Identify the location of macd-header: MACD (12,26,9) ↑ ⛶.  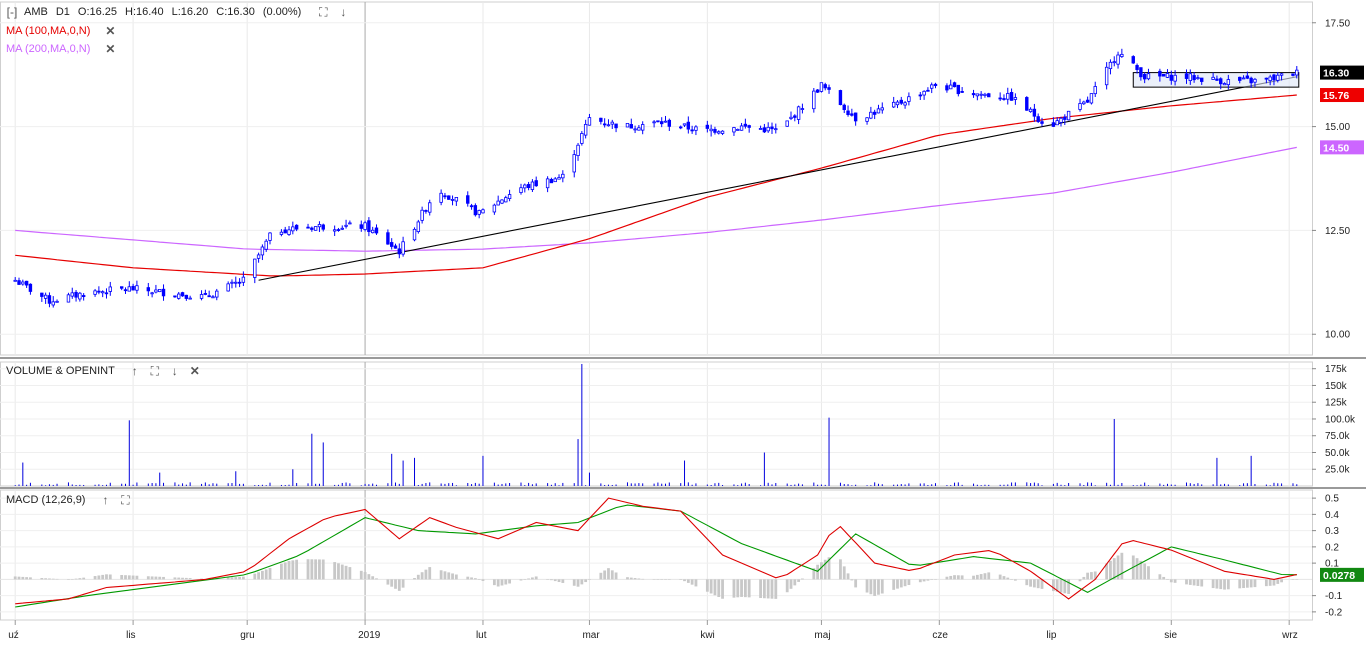
(72, 500).